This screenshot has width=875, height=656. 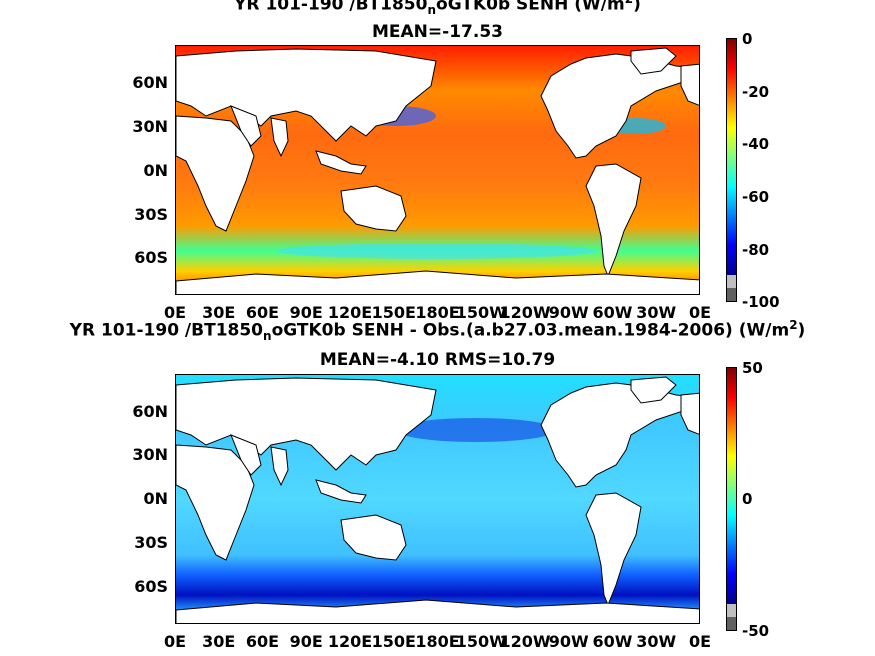 I want to click on panel1-cbar-tick-2: -40, so click(x=756, y=144).